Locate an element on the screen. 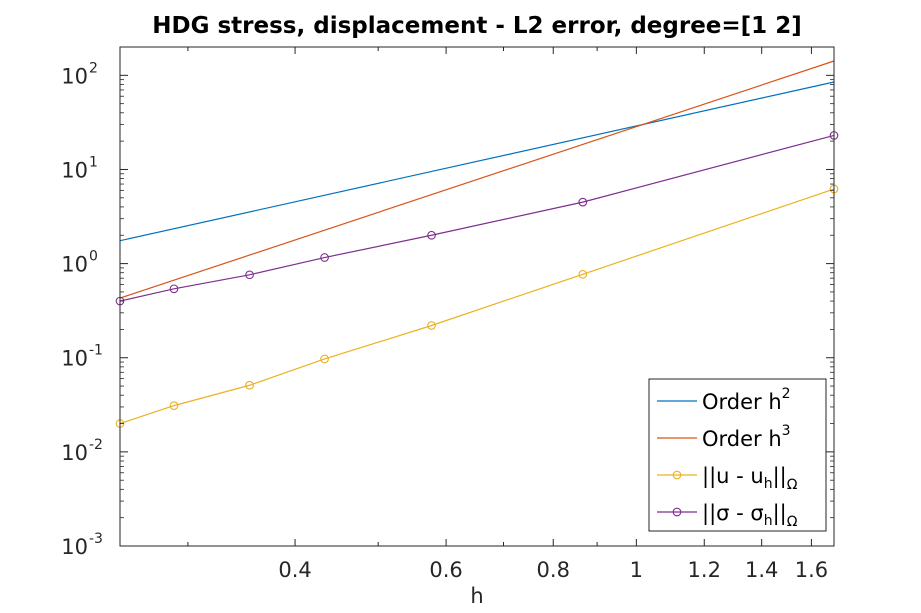 The image size is (921, 613). x-tick-label: 1 is located at coordinates (636, 570).